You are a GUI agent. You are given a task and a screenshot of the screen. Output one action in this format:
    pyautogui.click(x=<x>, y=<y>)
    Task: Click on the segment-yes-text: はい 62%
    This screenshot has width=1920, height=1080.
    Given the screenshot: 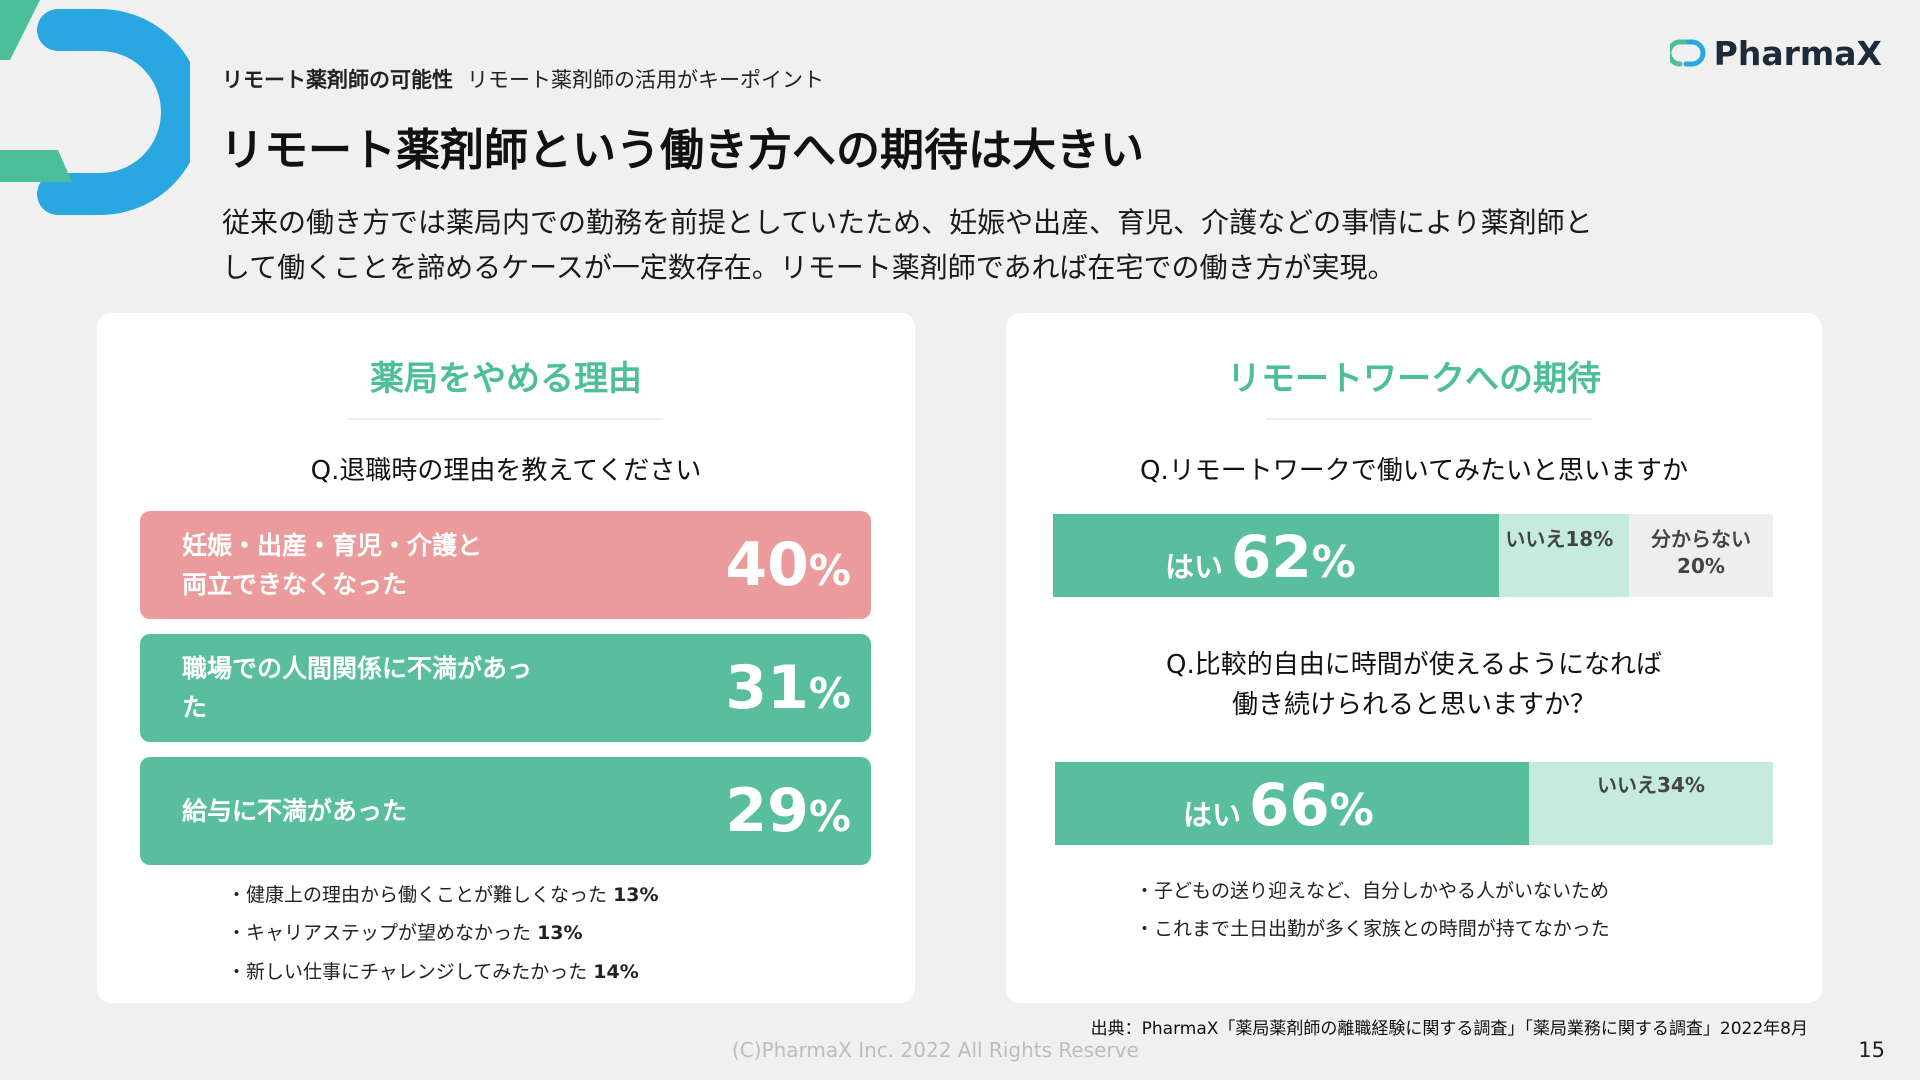 What is the action you would take?
    pyautogui.click(x=1260, y=557)
    